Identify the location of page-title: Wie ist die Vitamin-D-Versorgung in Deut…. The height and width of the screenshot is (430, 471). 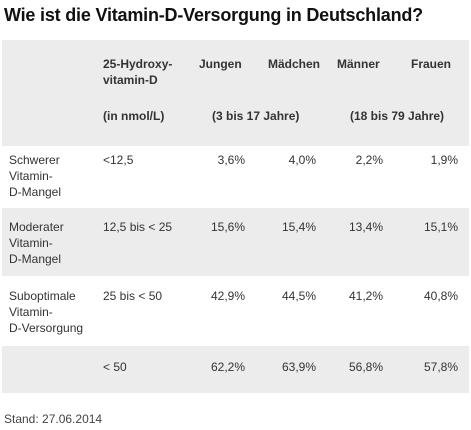
(213, 15).